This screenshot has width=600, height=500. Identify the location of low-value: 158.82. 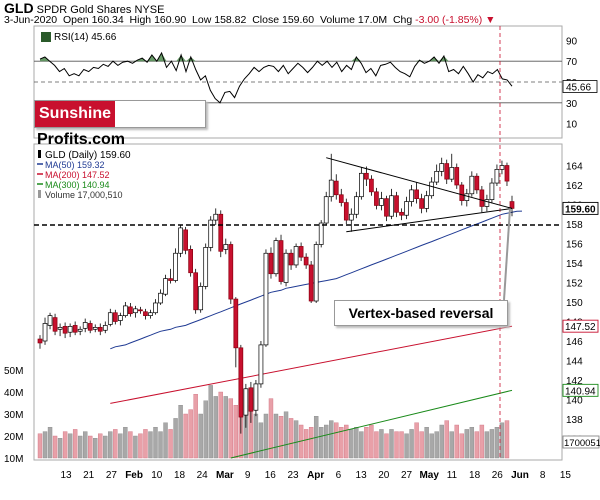
(230, 20).